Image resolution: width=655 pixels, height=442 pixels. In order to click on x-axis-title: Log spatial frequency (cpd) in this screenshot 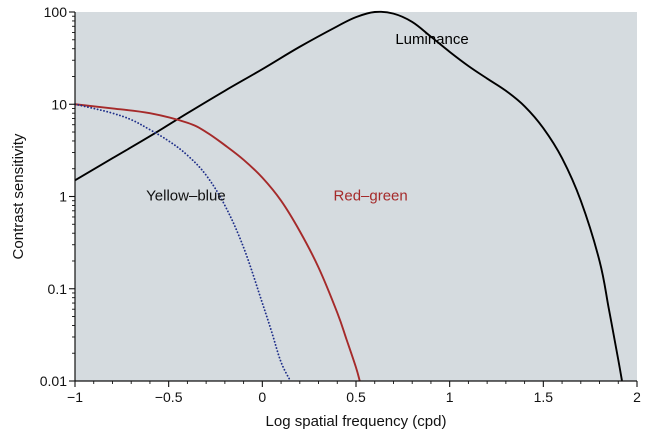, I will do `click(356, 421)`.